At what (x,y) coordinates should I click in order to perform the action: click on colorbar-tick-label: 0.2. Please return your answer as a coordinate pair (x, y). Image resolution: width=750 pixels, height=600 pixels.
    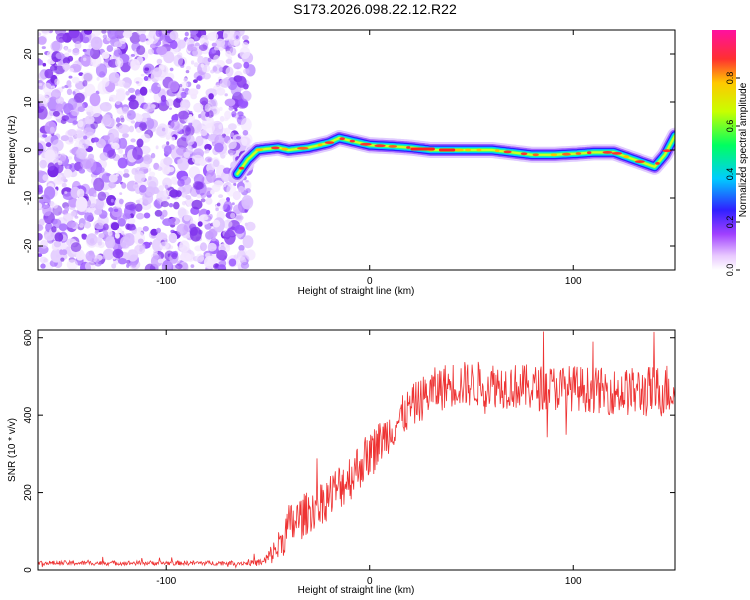
    Looking at the image, I should click on (730, 222).